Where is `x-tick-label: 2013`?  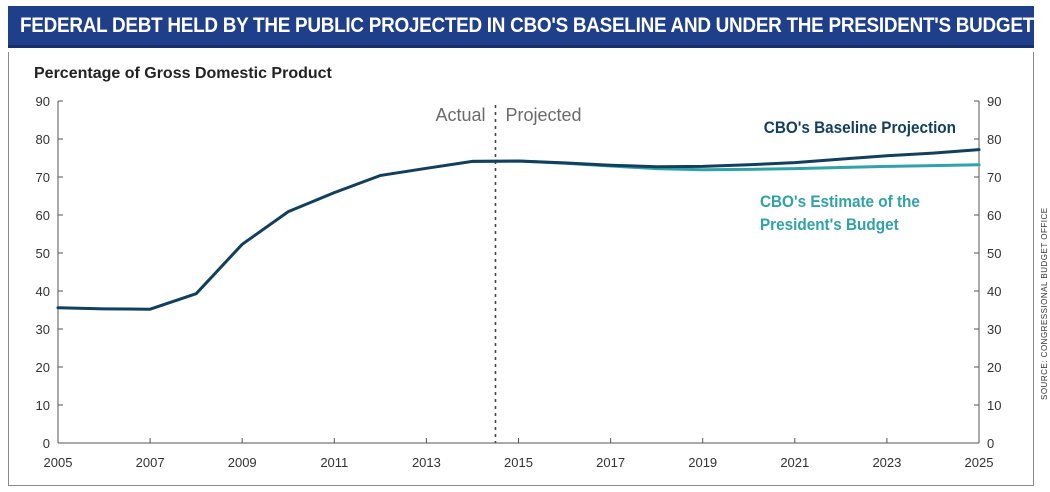
x-tick-label: 2013 is located at coordinates (426, 462).